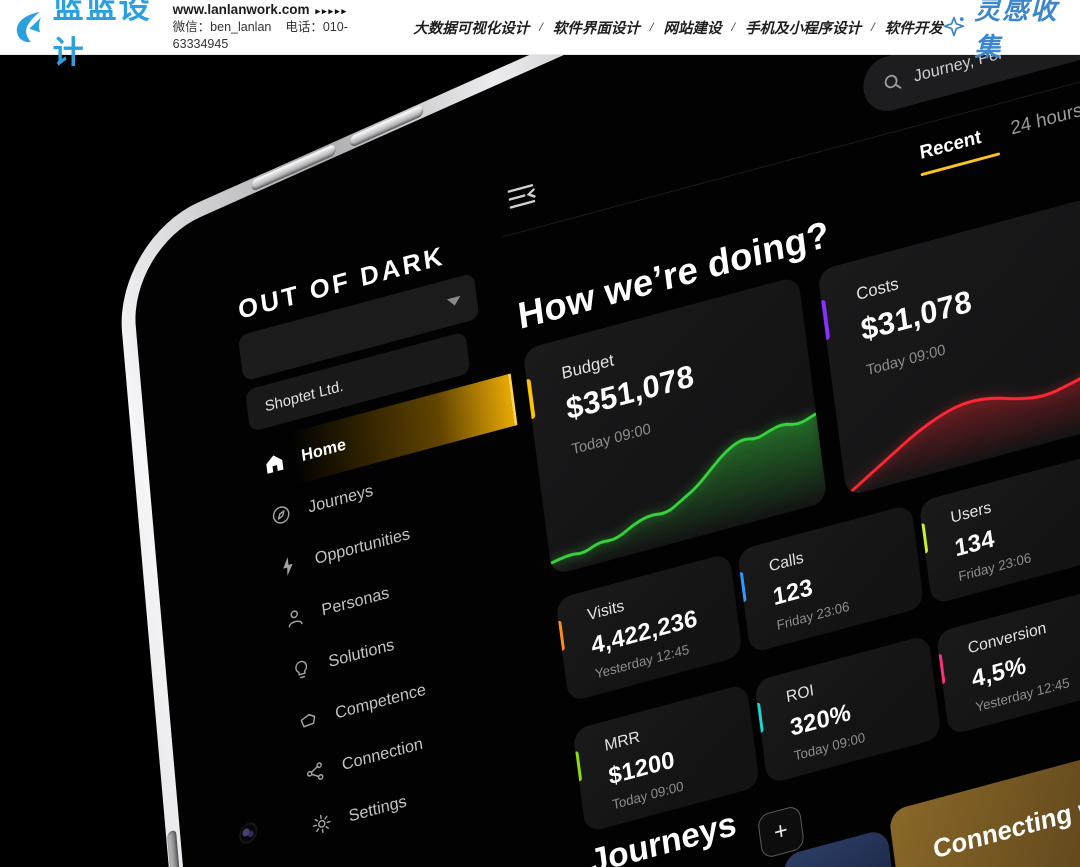 The height and width of the screenshot is (867, 1080). Describe the element at coordinates (323, 449) in the screenshot. I see `sidebar-item-label: Home` at that location.